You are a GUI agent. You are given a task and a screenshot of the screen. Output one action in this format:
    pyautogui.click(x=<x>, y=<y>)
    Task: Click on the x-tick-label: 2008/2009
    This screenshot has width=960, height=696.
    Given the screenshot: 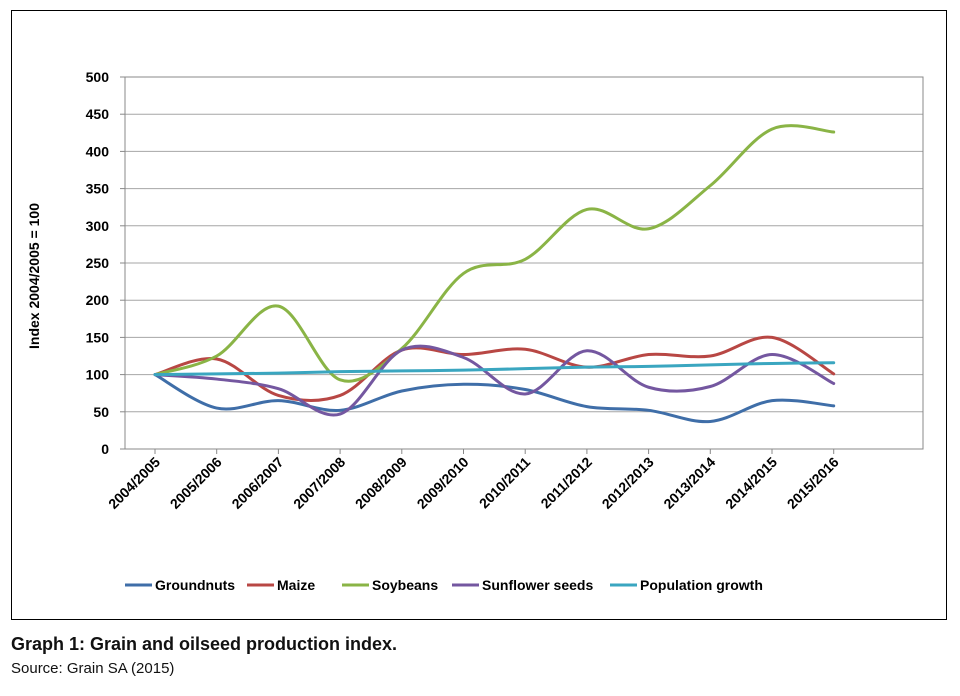 What is the action you would take?
    pyautogui.click(x=381, y=483)
    